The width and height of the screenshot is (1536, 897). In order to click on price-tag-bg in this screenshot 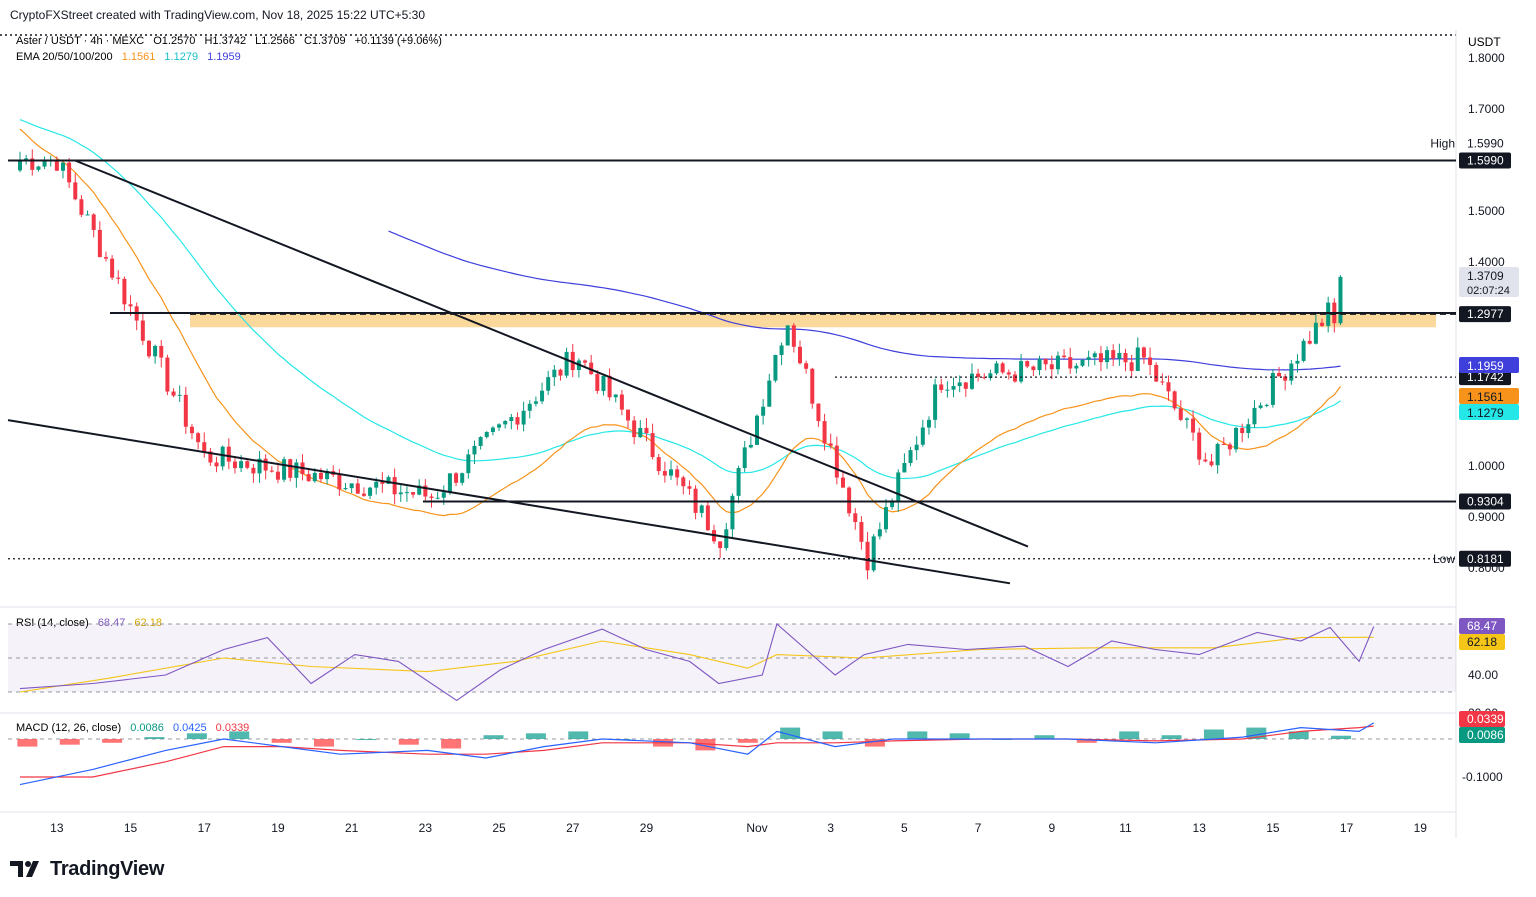, I will do `click(1489, 282)`.